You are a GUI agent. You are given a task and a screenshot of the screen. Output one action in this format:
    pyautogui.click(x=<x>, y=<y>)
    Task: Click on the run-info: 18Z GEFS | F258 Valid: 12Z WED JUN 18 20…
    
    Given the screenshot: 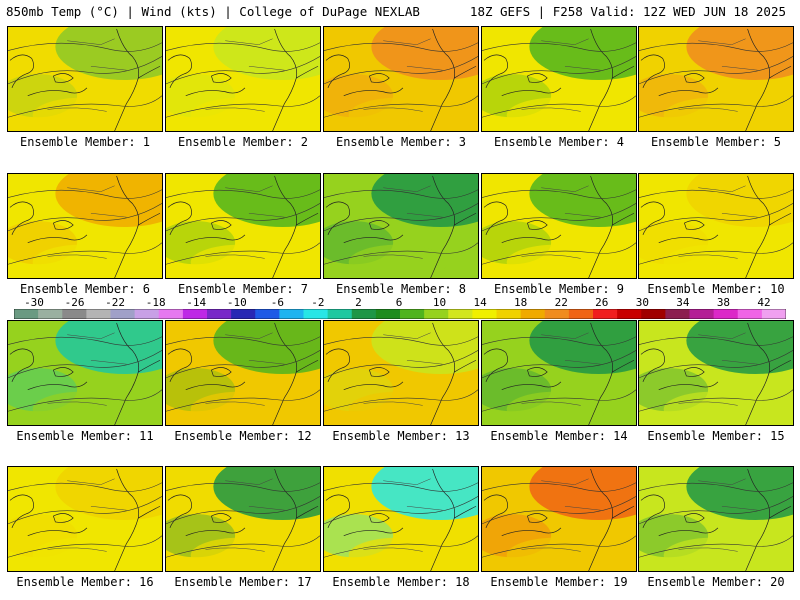 What is the action you would take?
    pyautogui.click(x=627, y=11)
    